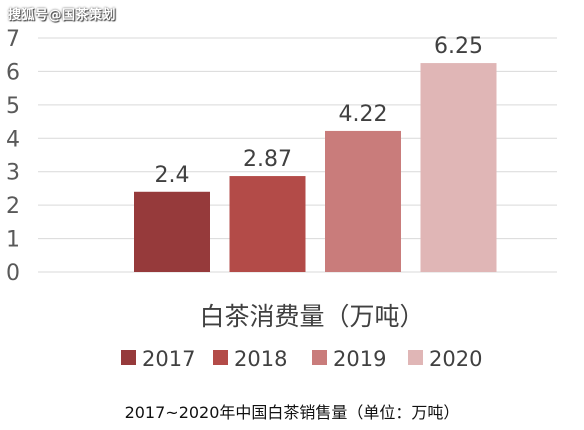  I want to click on legend-label-2017: 2017, so click(168, 359).